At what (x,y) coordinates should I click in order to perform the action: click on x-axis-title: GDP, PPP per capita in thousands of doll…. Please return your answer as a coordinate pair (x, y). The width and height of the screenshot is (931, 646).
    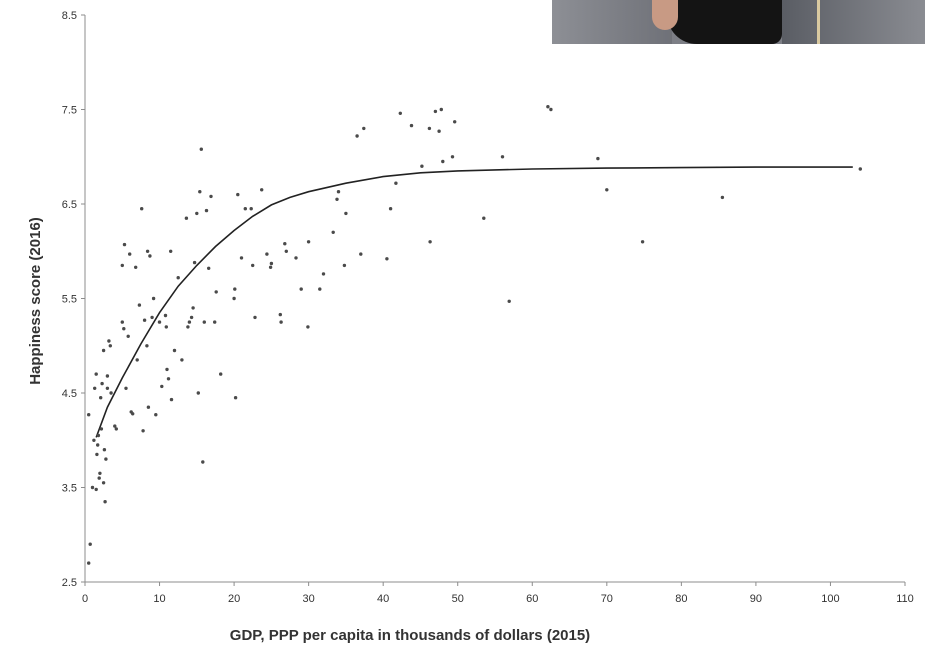
    Looking at the image, I should click on (410, 635).